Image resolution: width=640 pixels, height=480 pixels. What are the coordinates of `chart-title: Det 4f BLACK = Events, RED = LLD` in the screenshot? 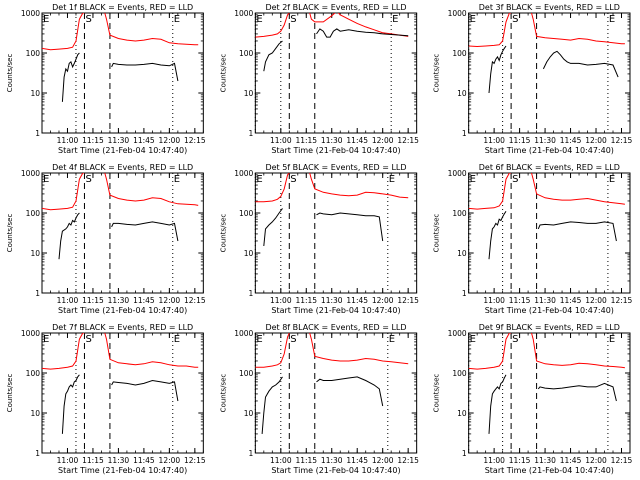 It's located at (122, 167).